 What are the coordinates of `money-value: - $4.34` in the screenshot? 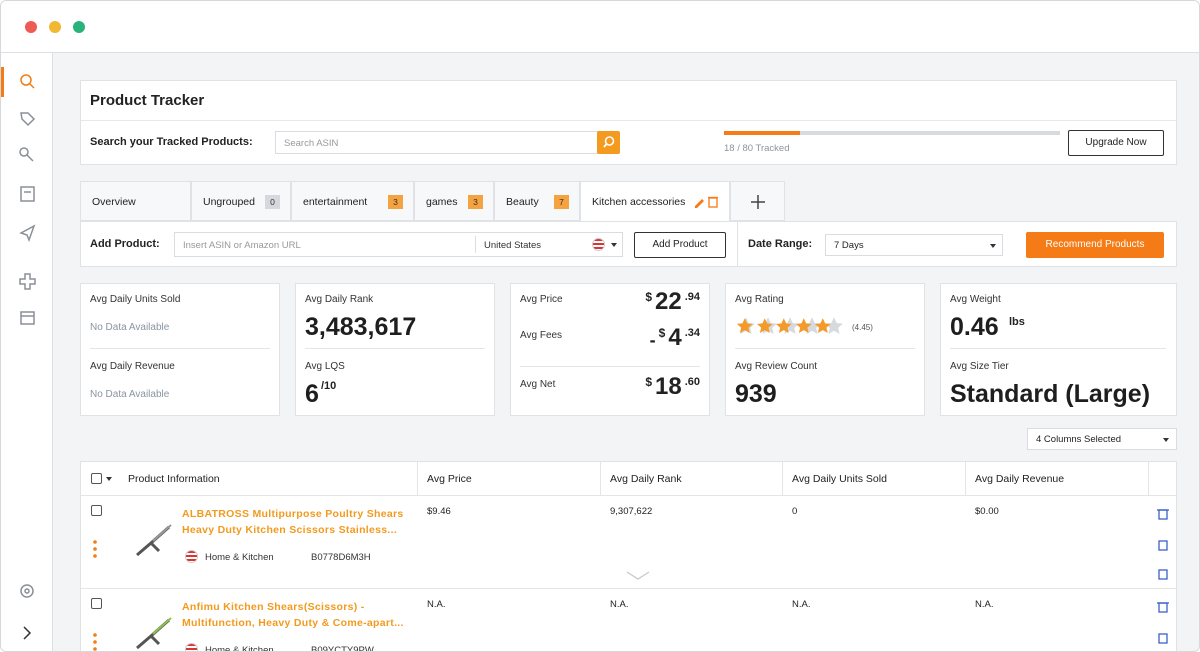 It's located at (675, 338).